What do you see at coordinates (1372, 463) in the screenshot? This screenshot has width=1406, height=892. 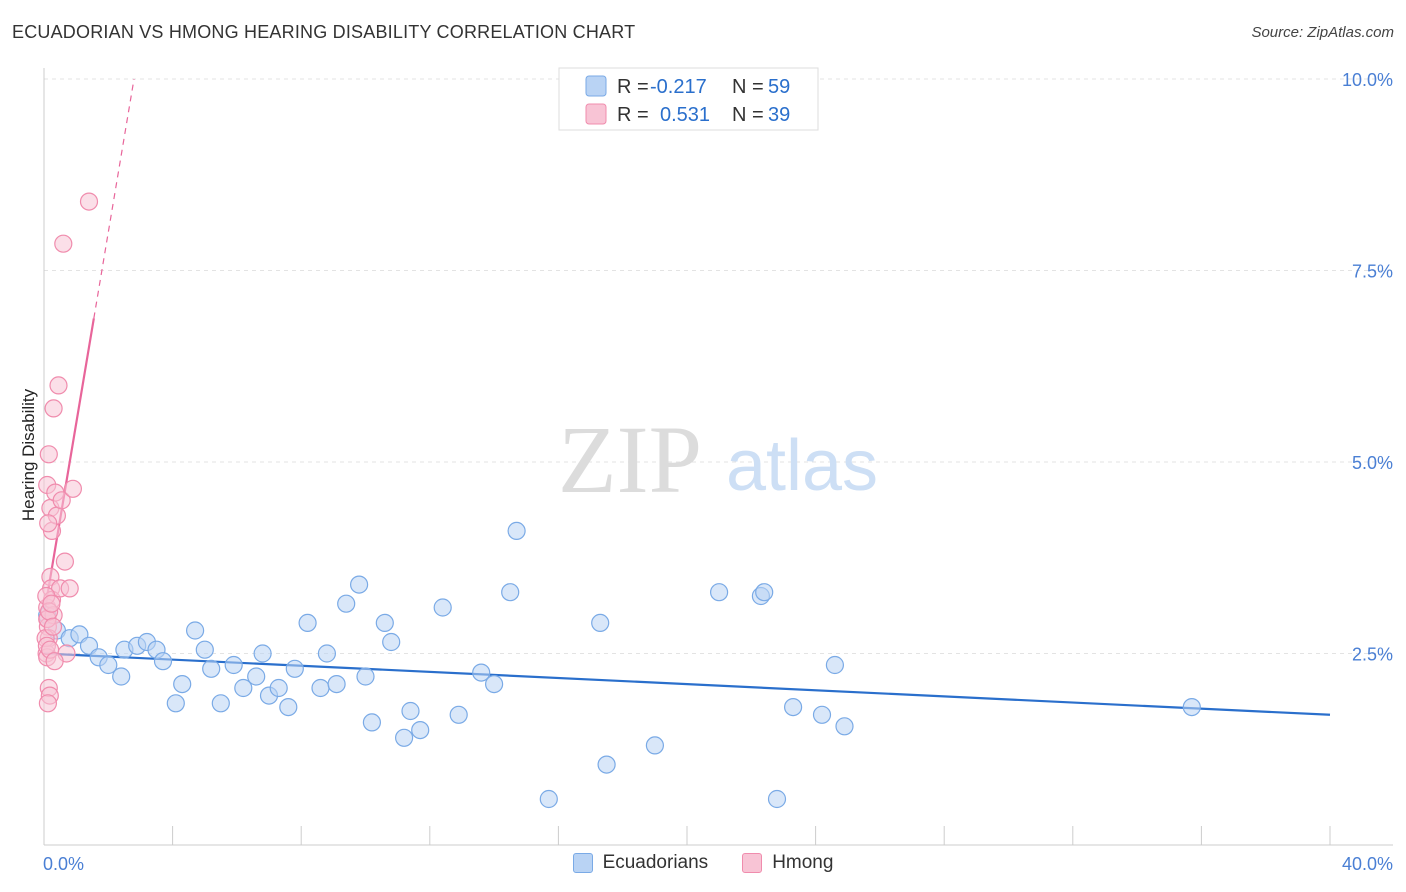 I see `y-tick-label-2: 5.0%` at bounding box center [1372, 463].